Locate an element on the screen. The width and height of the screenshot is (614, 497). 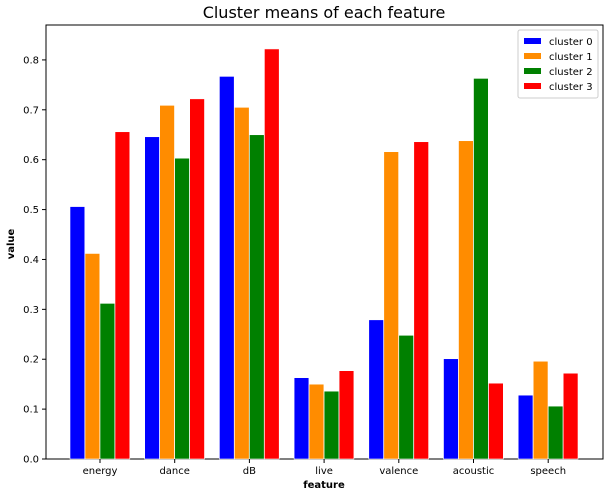
bar-cluster-1-valence is located at coordinates (391, 305).